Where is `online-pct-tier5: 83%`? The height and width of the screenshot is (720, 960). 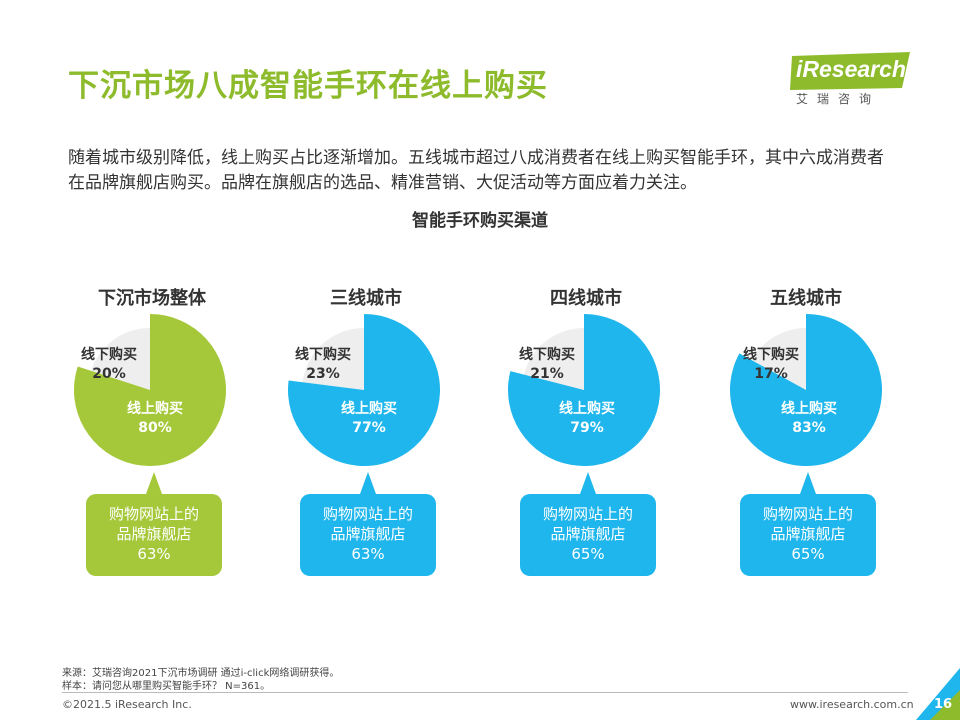 online-pct-tier5: 83% is located at coordinates (809, 428).